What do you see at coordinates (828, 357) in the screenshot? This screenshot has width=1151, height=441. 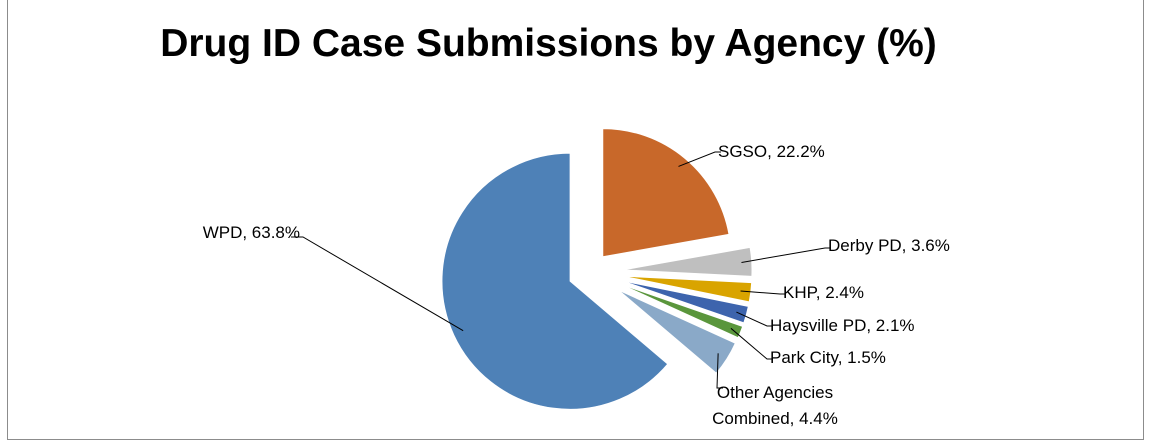 I see `data-label: Park City, 1.5%` at bounding box center [828, 357].